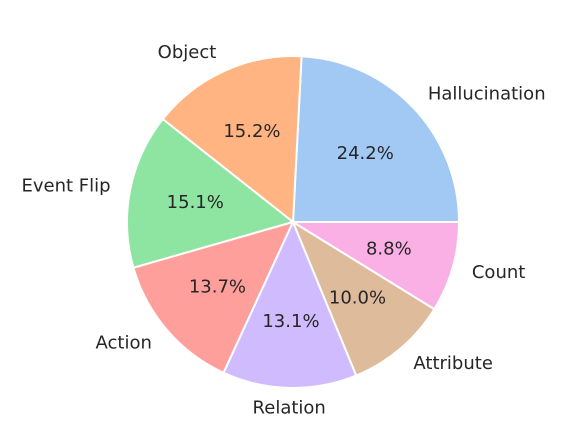  What do you see at coordinates (213, 297) in the screenshot?
I see `pie-slice-action` at bounding box center [213, 297].